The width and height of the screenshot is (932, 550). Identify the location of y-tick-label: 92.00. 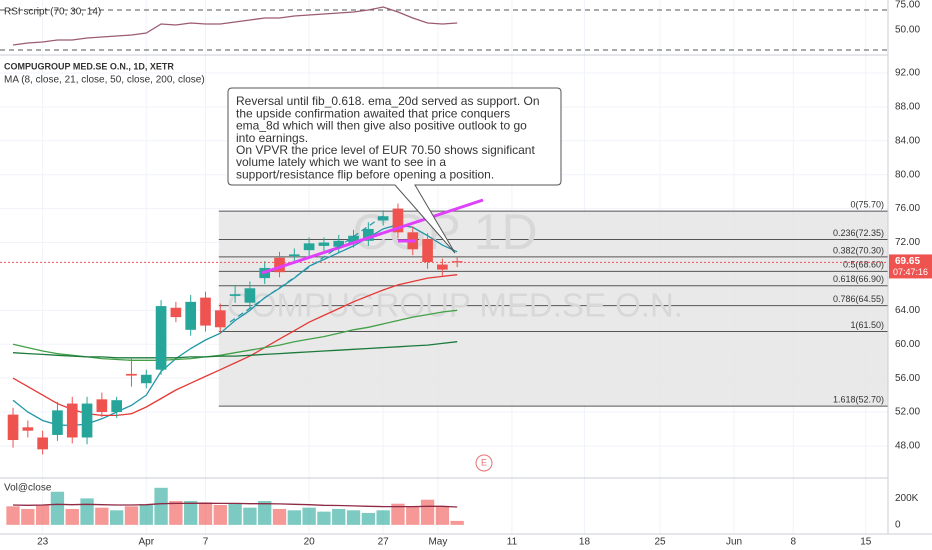
(907, 73).